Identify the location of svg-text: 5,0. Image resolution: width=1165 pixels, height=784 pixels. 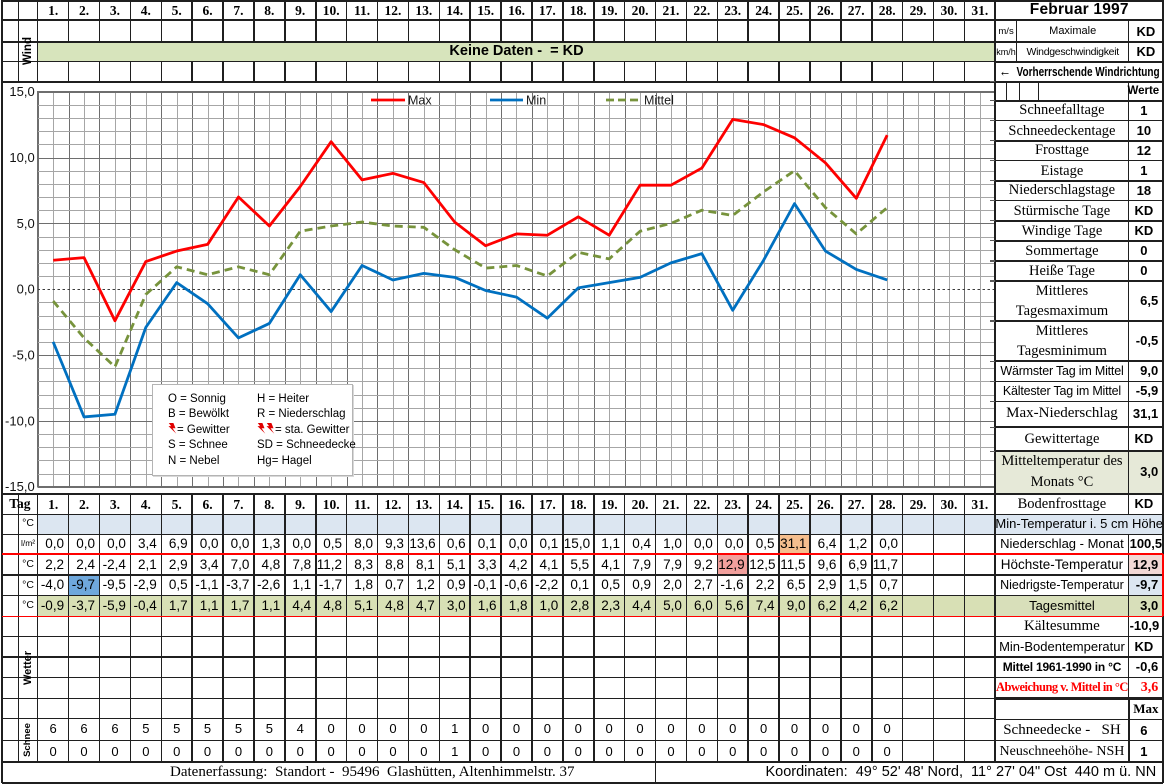
(26, 223).